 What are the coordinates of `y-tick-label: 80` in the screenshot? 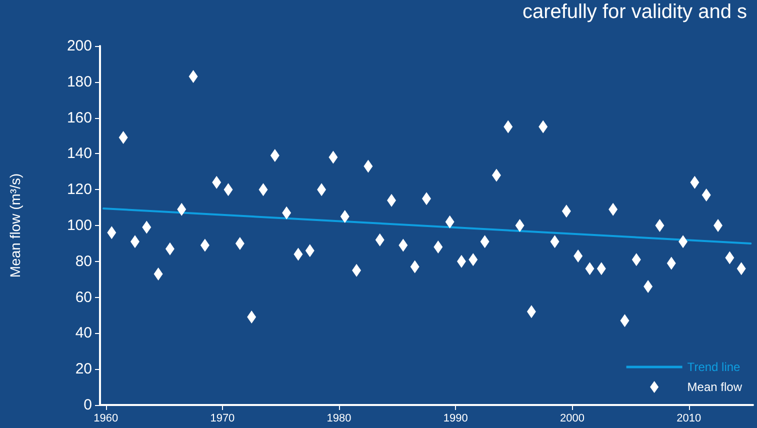 It's located at (83, 261).